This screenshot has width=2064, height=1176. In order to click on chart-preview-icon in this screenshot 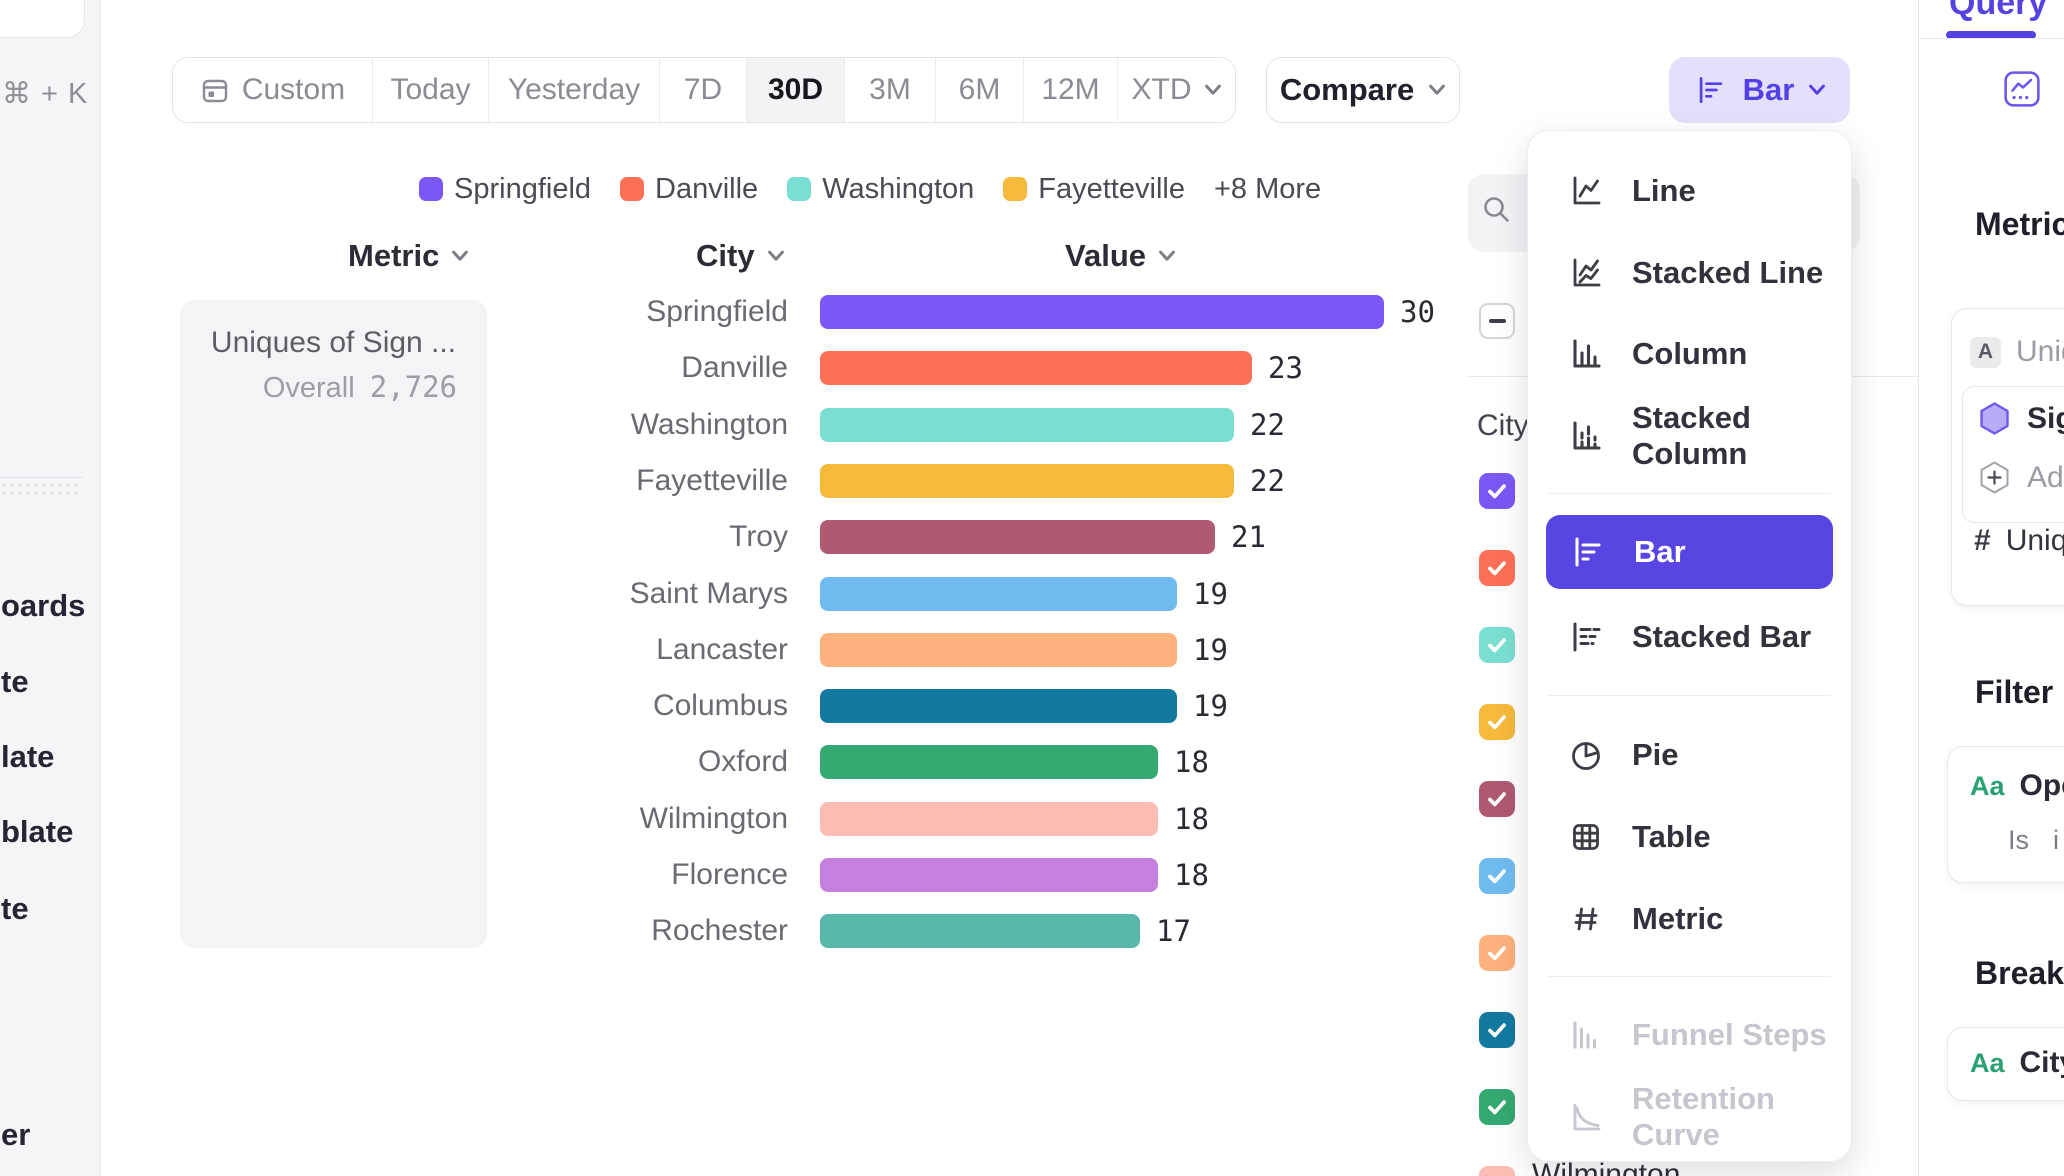, I will do `click(2022, 89)`.